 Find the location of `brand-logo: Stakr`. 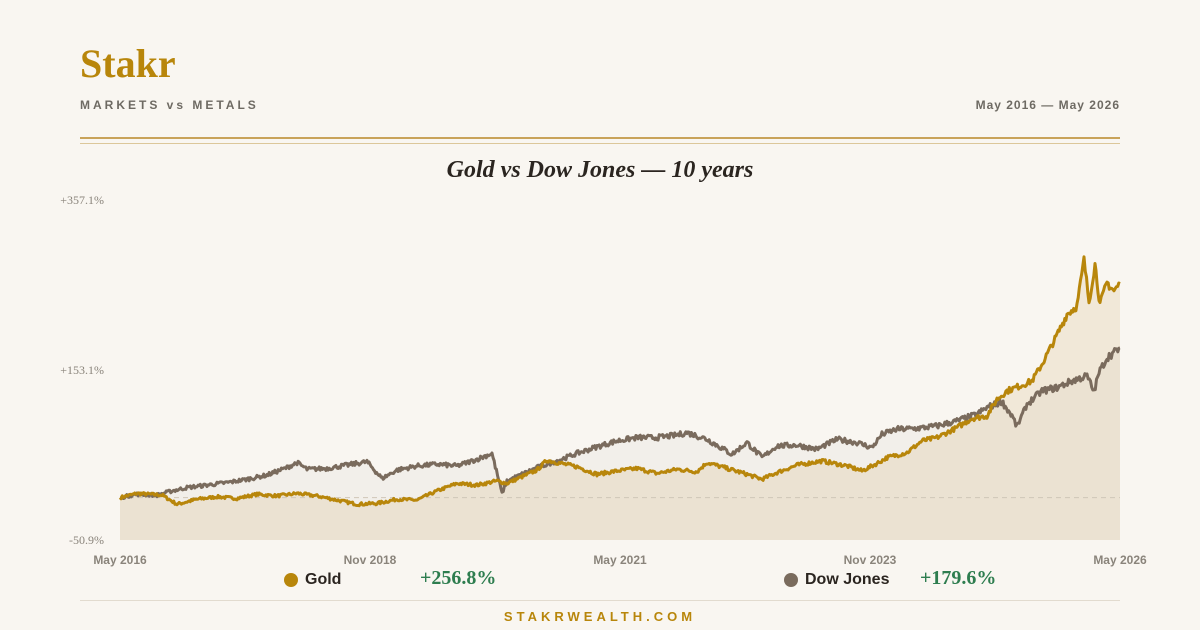

brand-logo: Stakr is located at coordinates (128, 63).